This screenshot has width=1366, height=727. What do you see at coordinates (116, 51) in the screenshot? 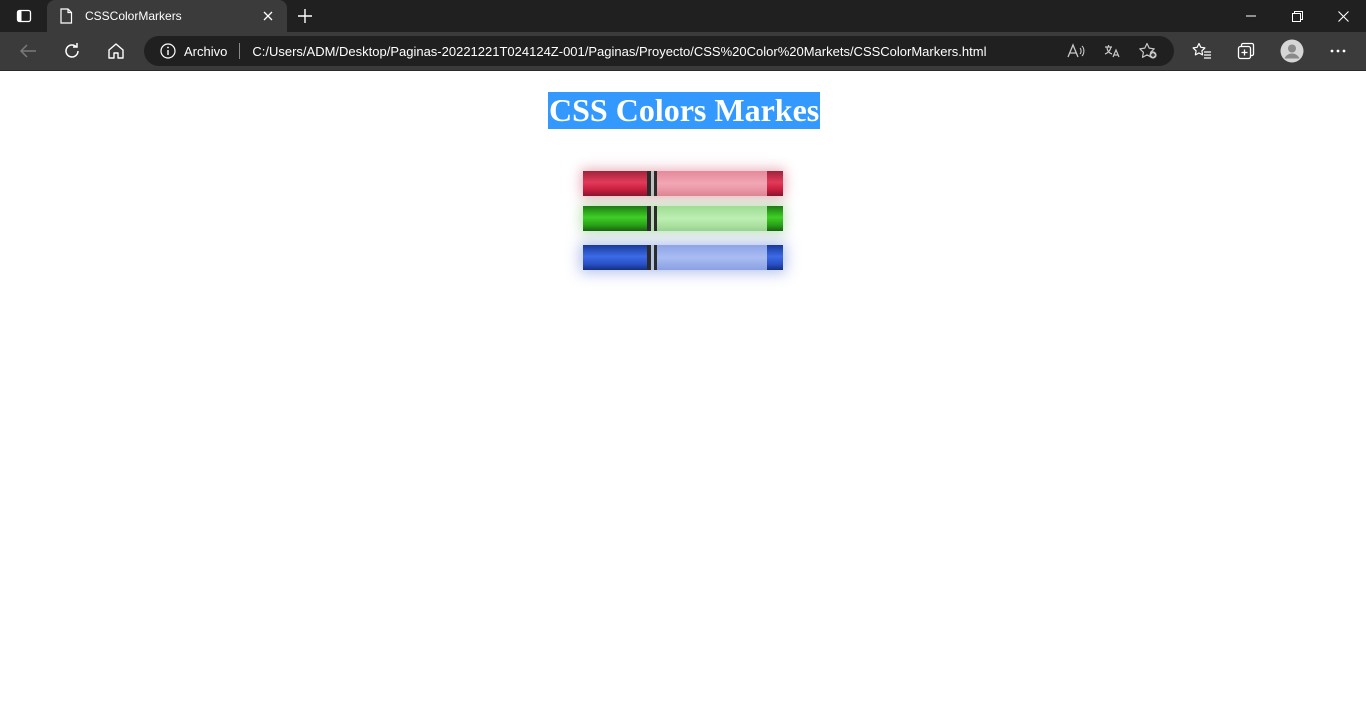
I see `home-icon` at bounding box center [116, 51].